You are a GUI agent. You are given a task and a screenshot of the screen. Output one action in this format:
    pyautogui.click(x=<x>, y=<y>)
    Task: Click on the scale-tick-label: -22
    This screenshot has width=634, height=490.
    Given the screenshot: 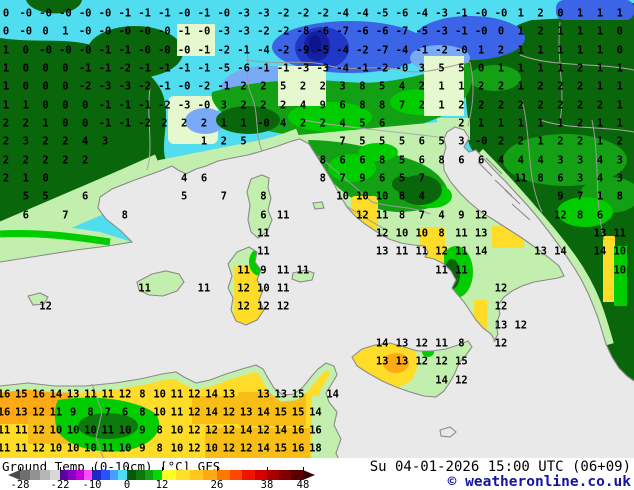 What is the action you would take?
    pyautogui.click(x=60, y=484)
    